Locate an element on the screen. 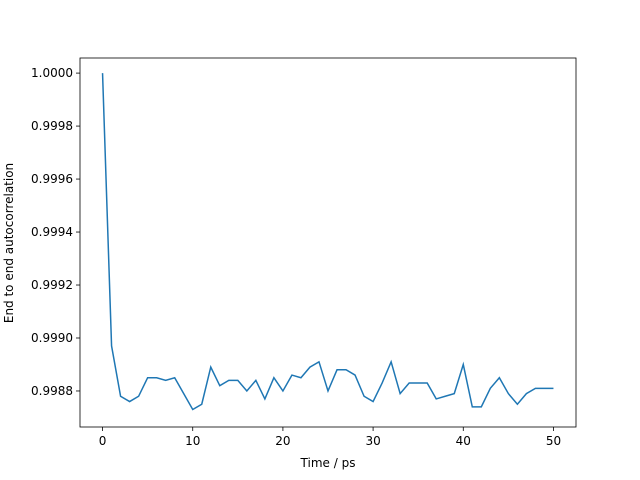 The width and height of the screenshot is (640, 480). y-tick-label: 0.9998 is located at coordinates (52, 126).